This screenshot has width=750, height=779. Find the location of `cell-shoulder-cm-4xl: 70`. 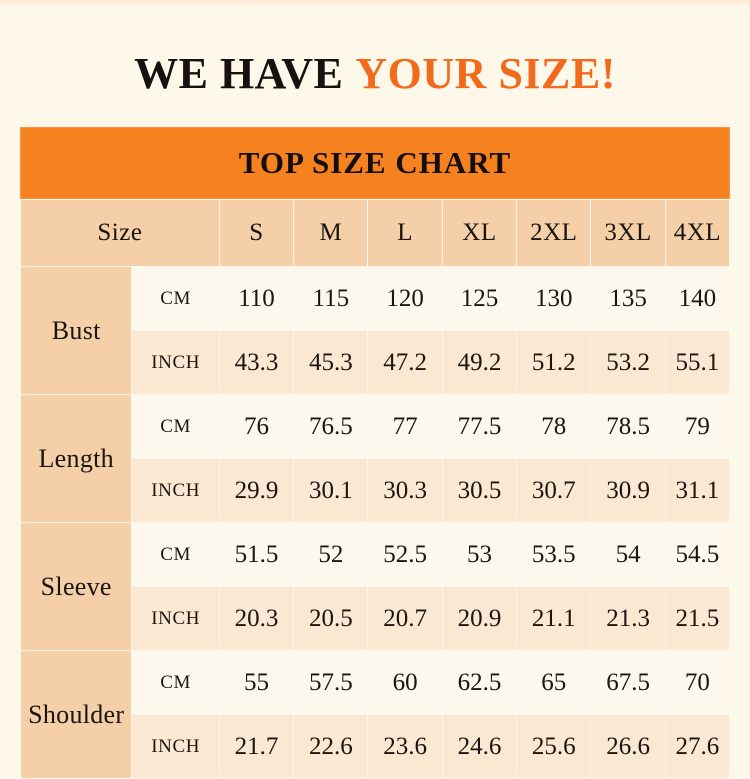

cell-shoulder-cm-4xl: 70 is located at coordinates (697, 682).